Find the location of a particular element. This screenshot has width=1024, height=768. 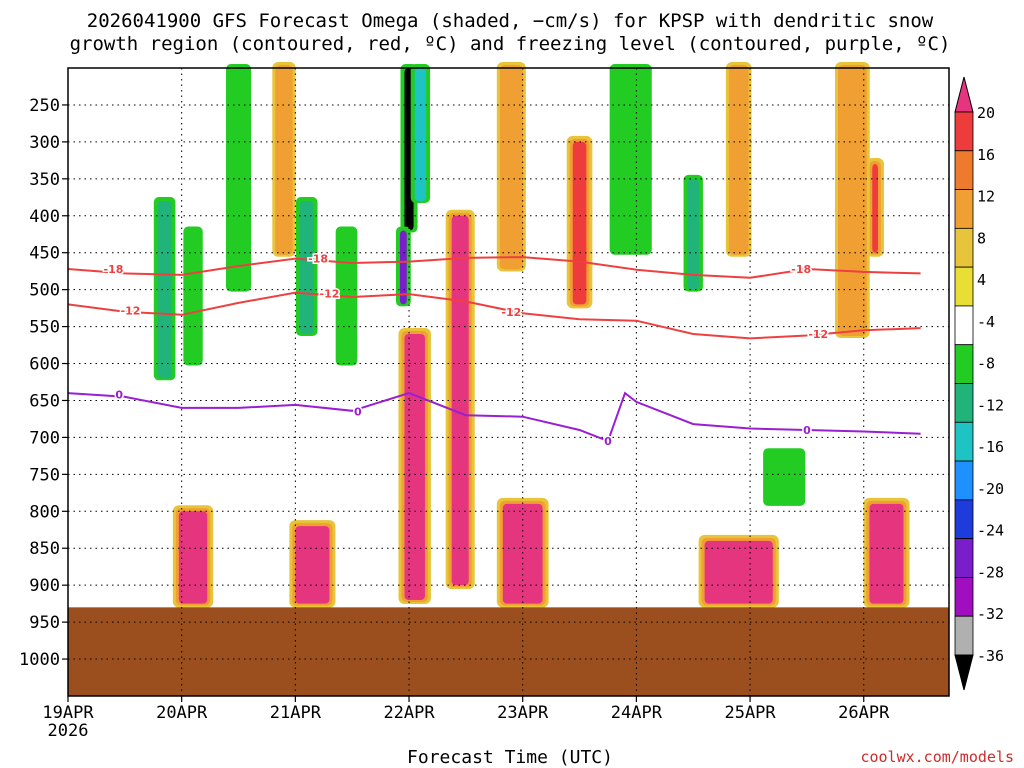

x-tick-label-1: 20APR is located at coordinates (182, 713).